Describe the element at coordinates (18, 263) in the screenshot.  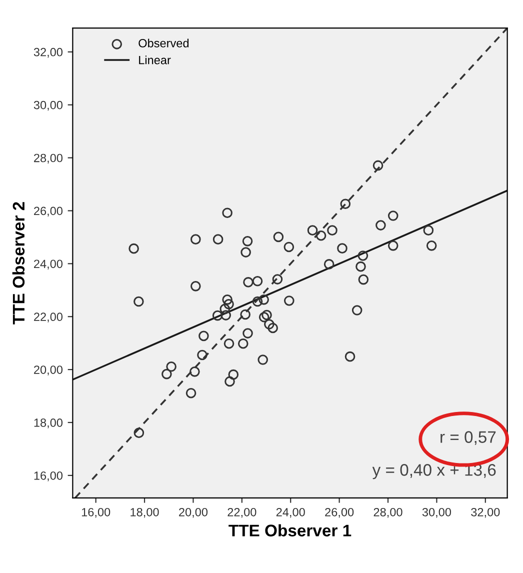
I see `y-axis-title: TTE Observer 2` at that location.